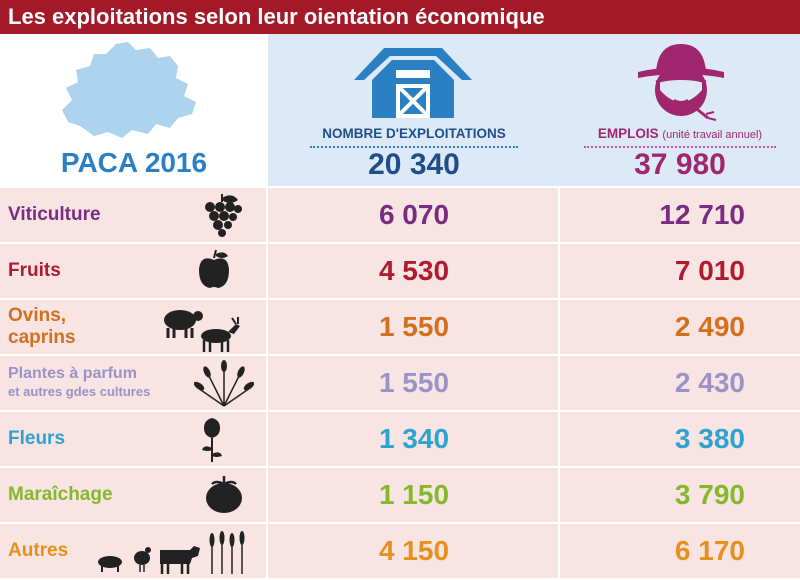 This screenshot has width=800, height=580. I want to click on table-row: Ovins, caprins 1 550 2 490, so click(400, 328).